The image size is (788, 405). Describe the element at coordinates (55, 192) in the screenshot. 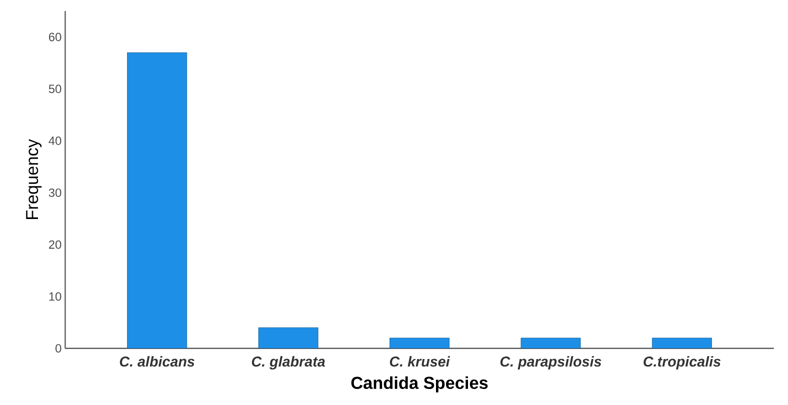

I see `y-tick-label: 30` at that location.